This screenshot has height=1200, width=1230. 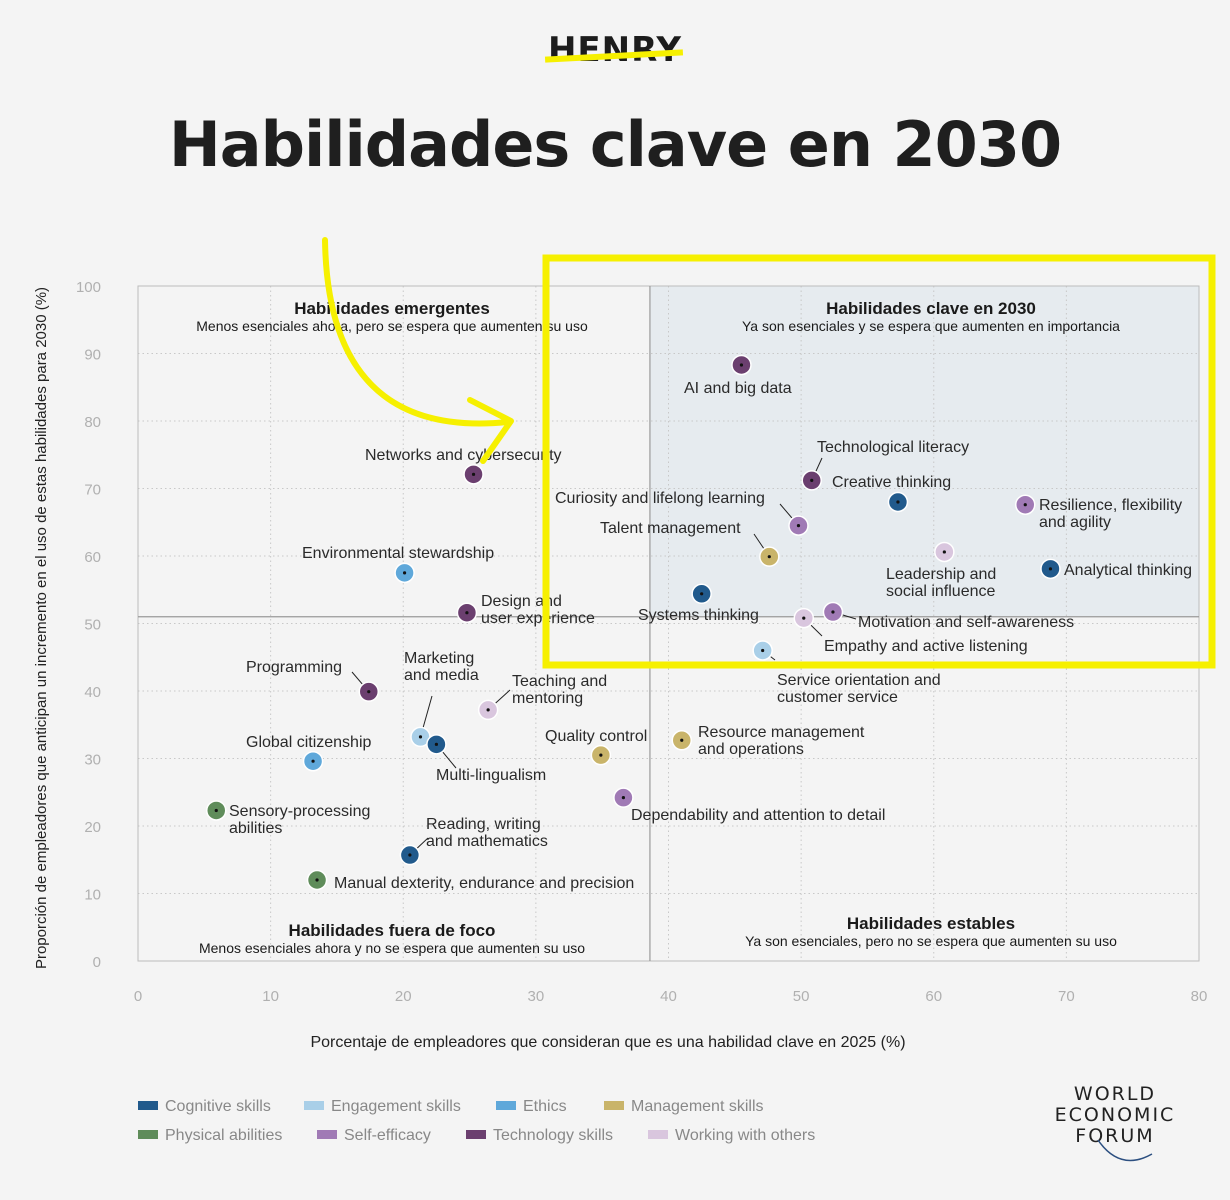 I want to click on legend-label: Management skills, so click(x=697, y=1106).